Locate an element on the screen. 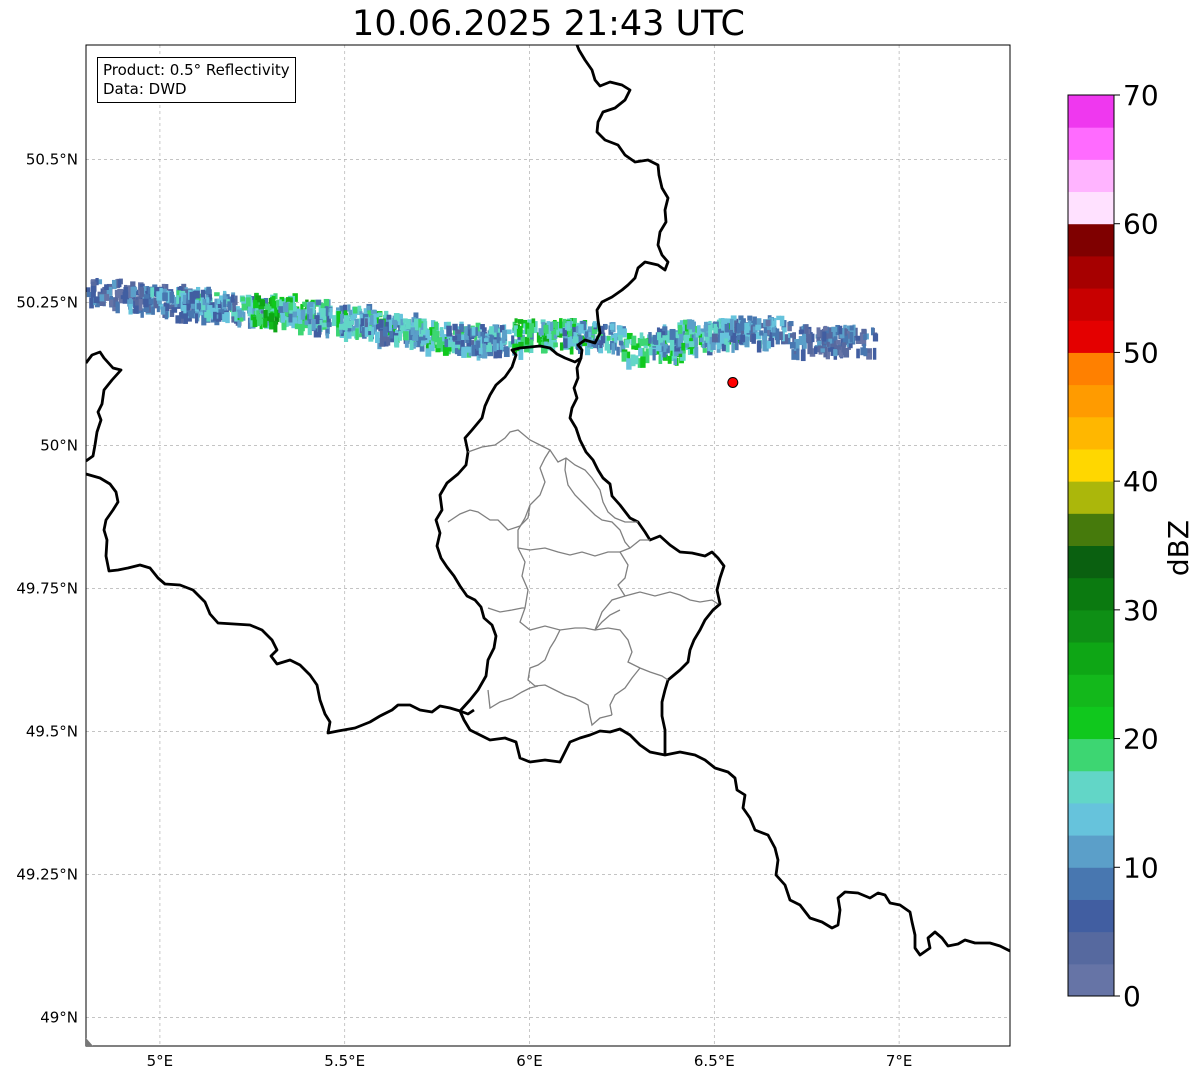 Image resolution: width=1202 pixels, height=1081 pixels. lat-tick-label: 50.25°N is located at coordinates (47, 302).